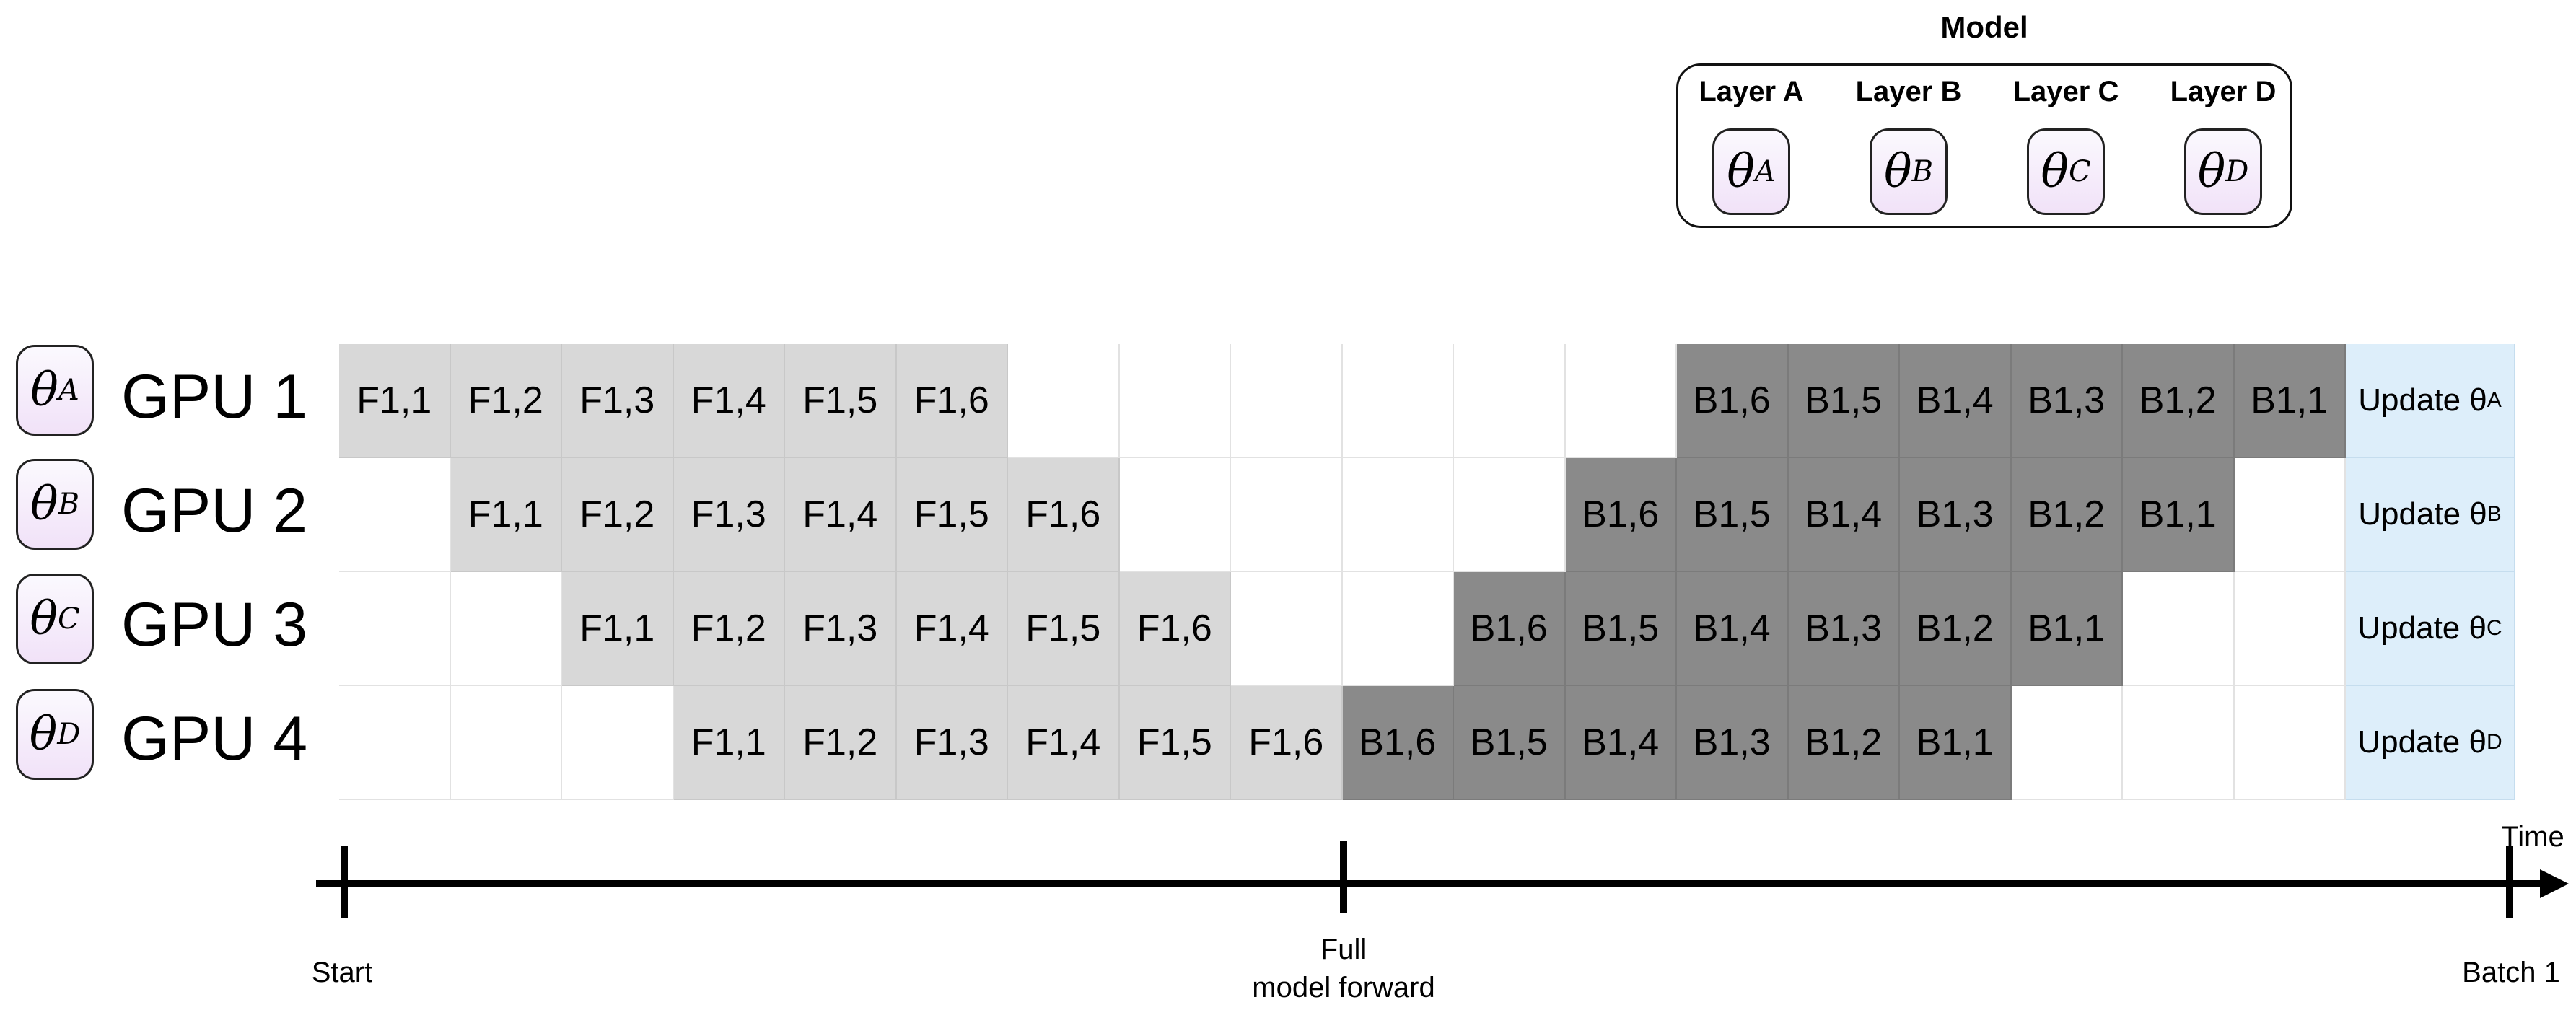  I want to click on update-subscript: B, so click(2494, 514).